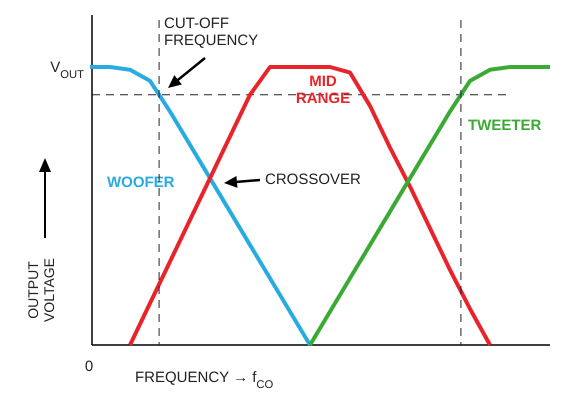 Image resolution: width=575 pixels, height=408 pixels. Describe the element at coordinates (41, 290) in the screenshot. I see `y-axis-title: OUTPUT VOLTAGE` at that location.